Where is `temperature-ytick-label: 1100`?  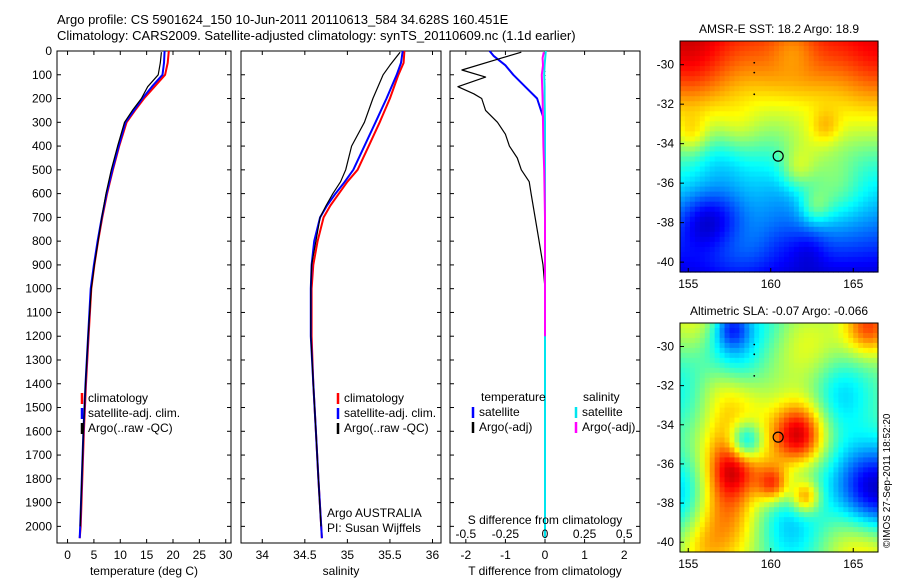 temperature-ytick-label: 1100 is located at coordinates (39, 312).